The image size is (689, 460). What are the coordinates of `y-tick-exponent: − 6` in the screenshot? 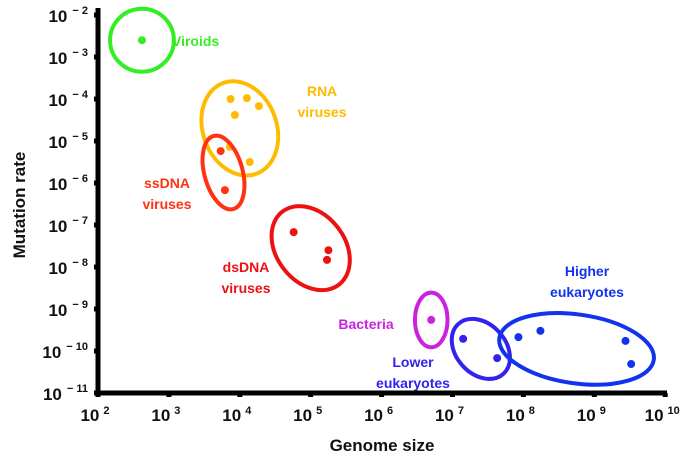 It's located at (80, 179).